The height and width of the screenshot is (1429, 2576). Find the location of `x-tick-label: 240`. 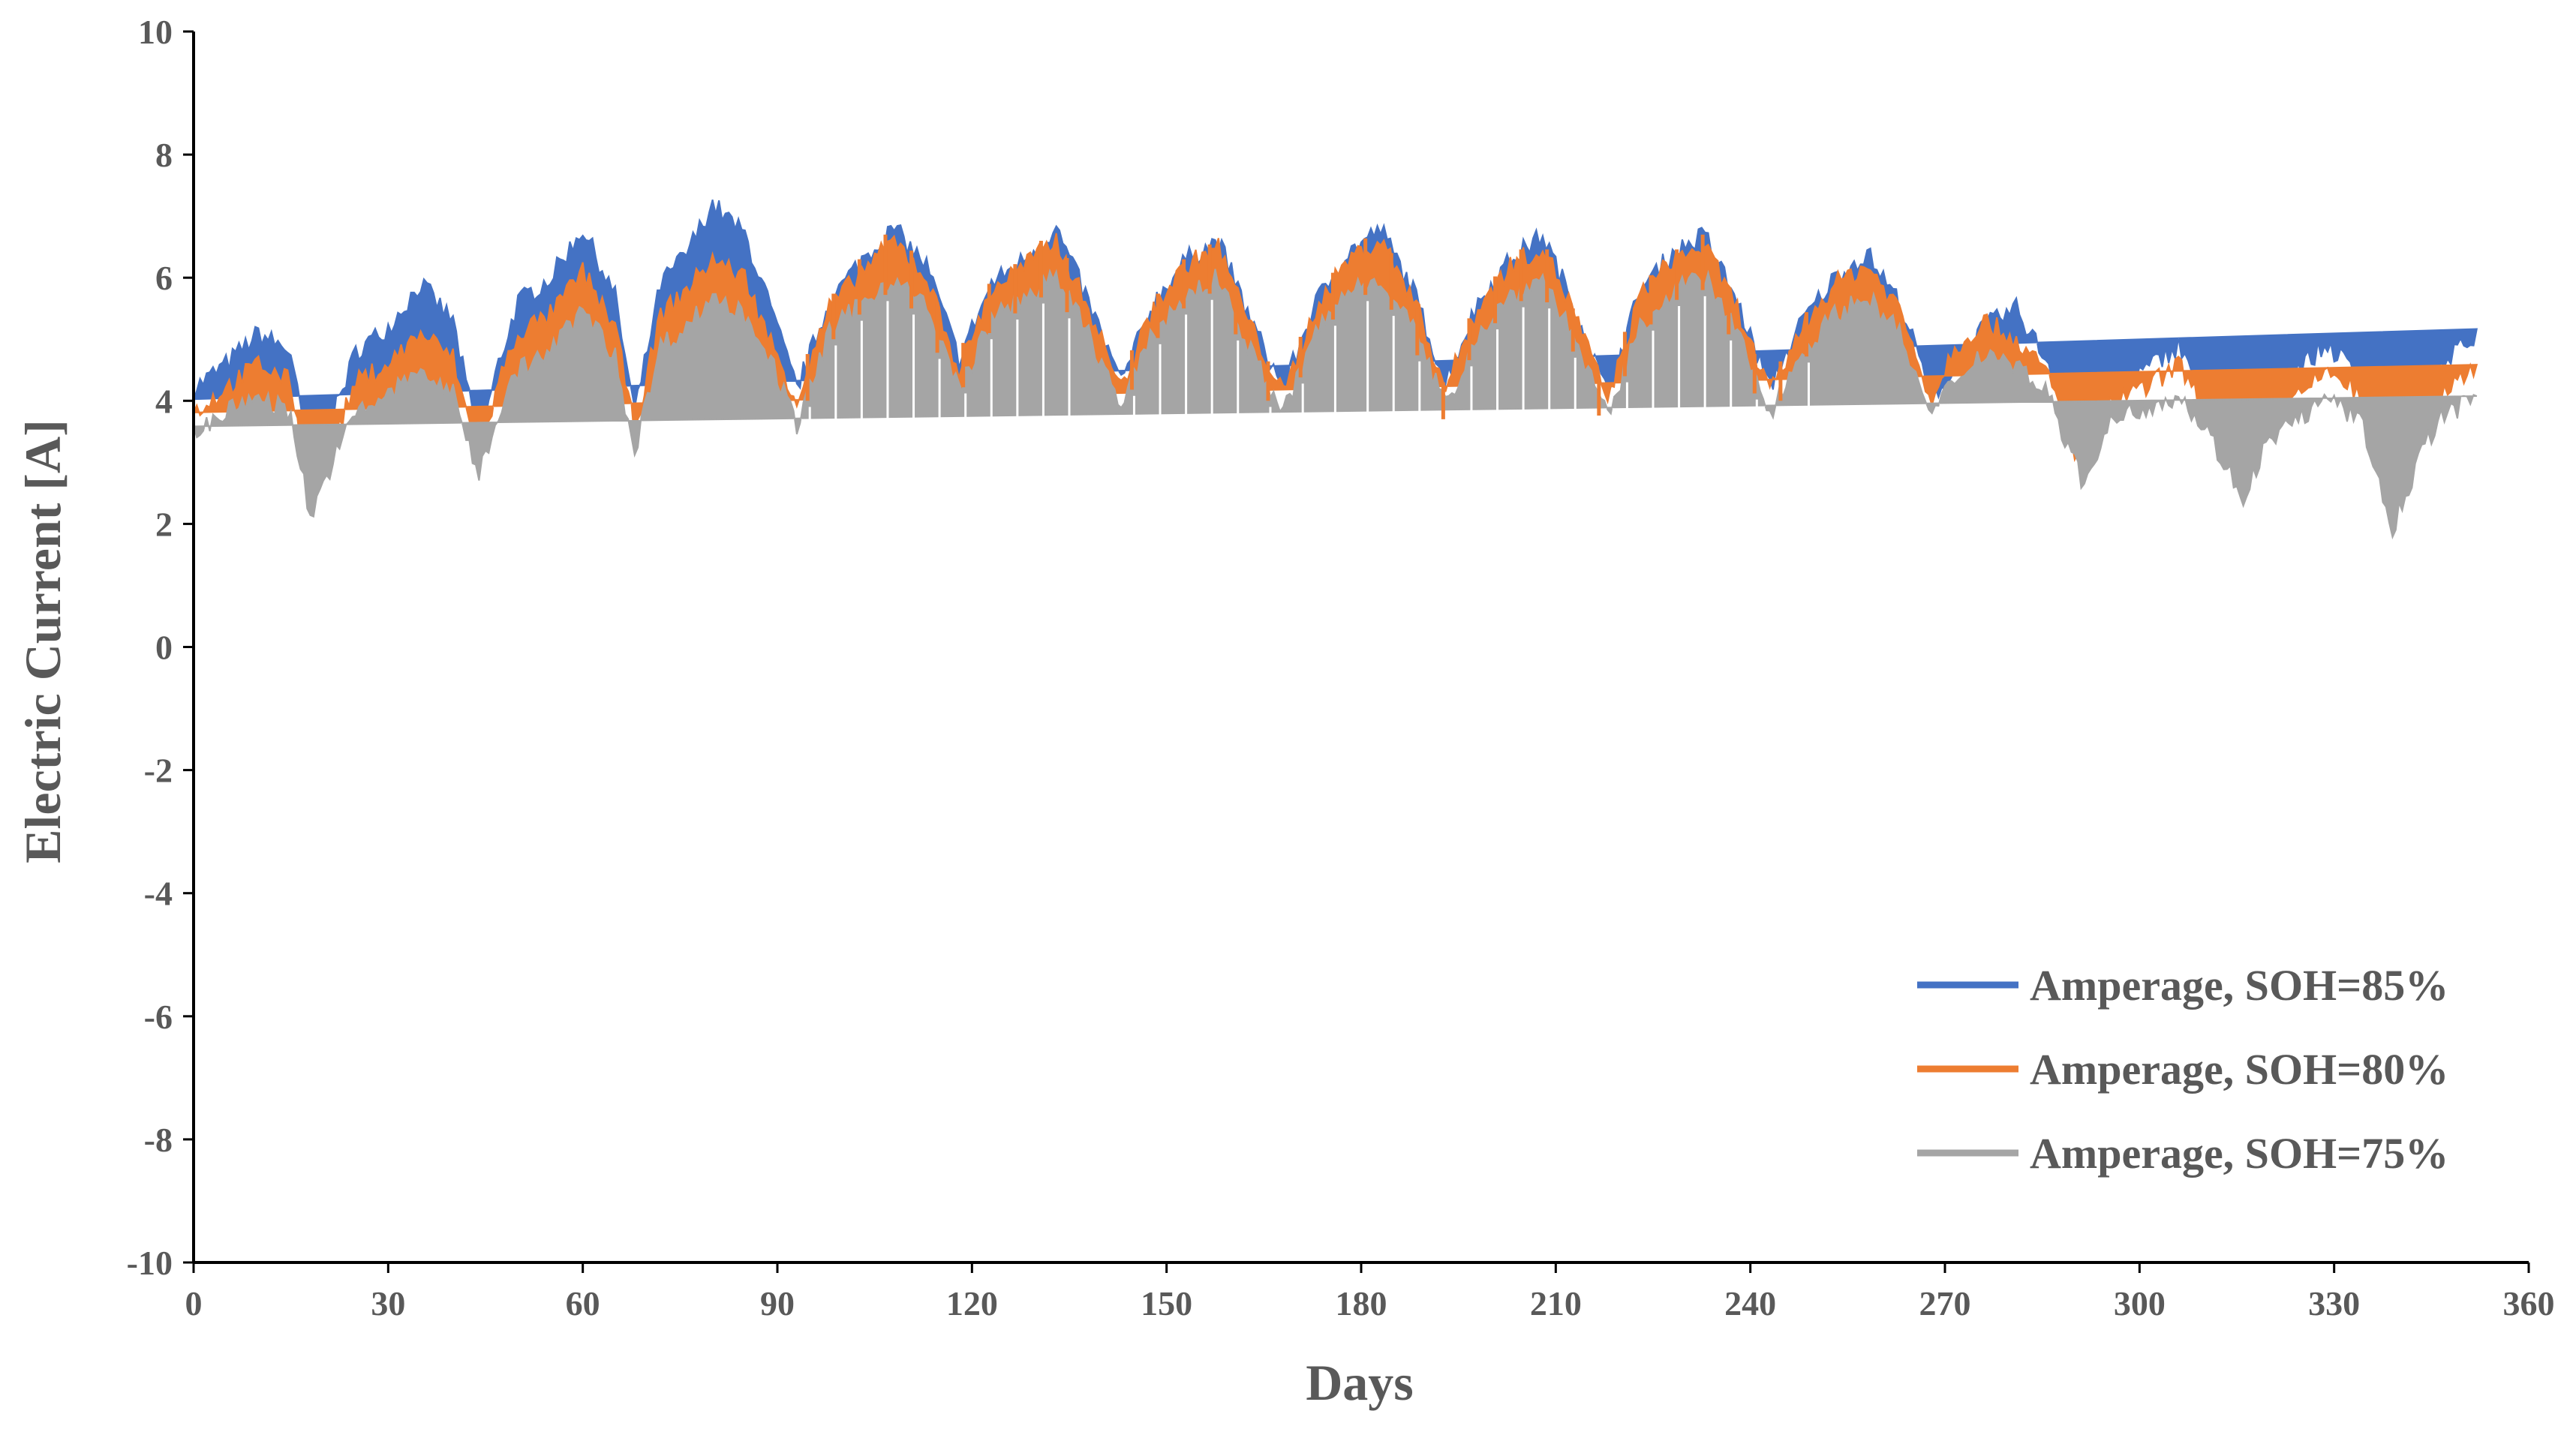

x-tick-label: 240 is located at coordinates (1750, 1303).